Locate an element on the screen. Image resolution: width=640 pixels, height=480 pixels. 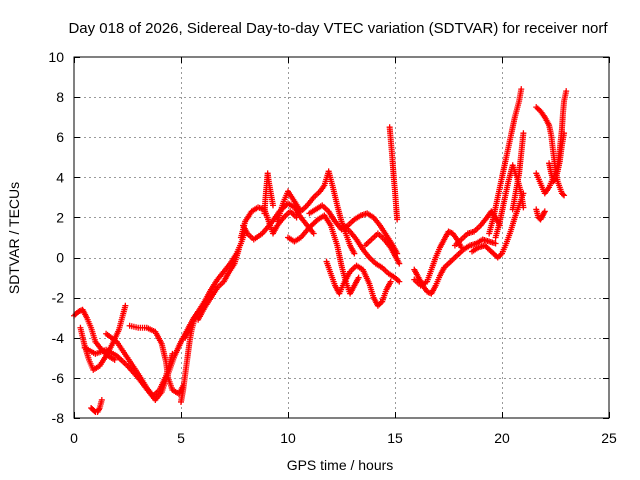
y-axis-label: SDTVAR / TECUs is located at coordinates (14, 238).